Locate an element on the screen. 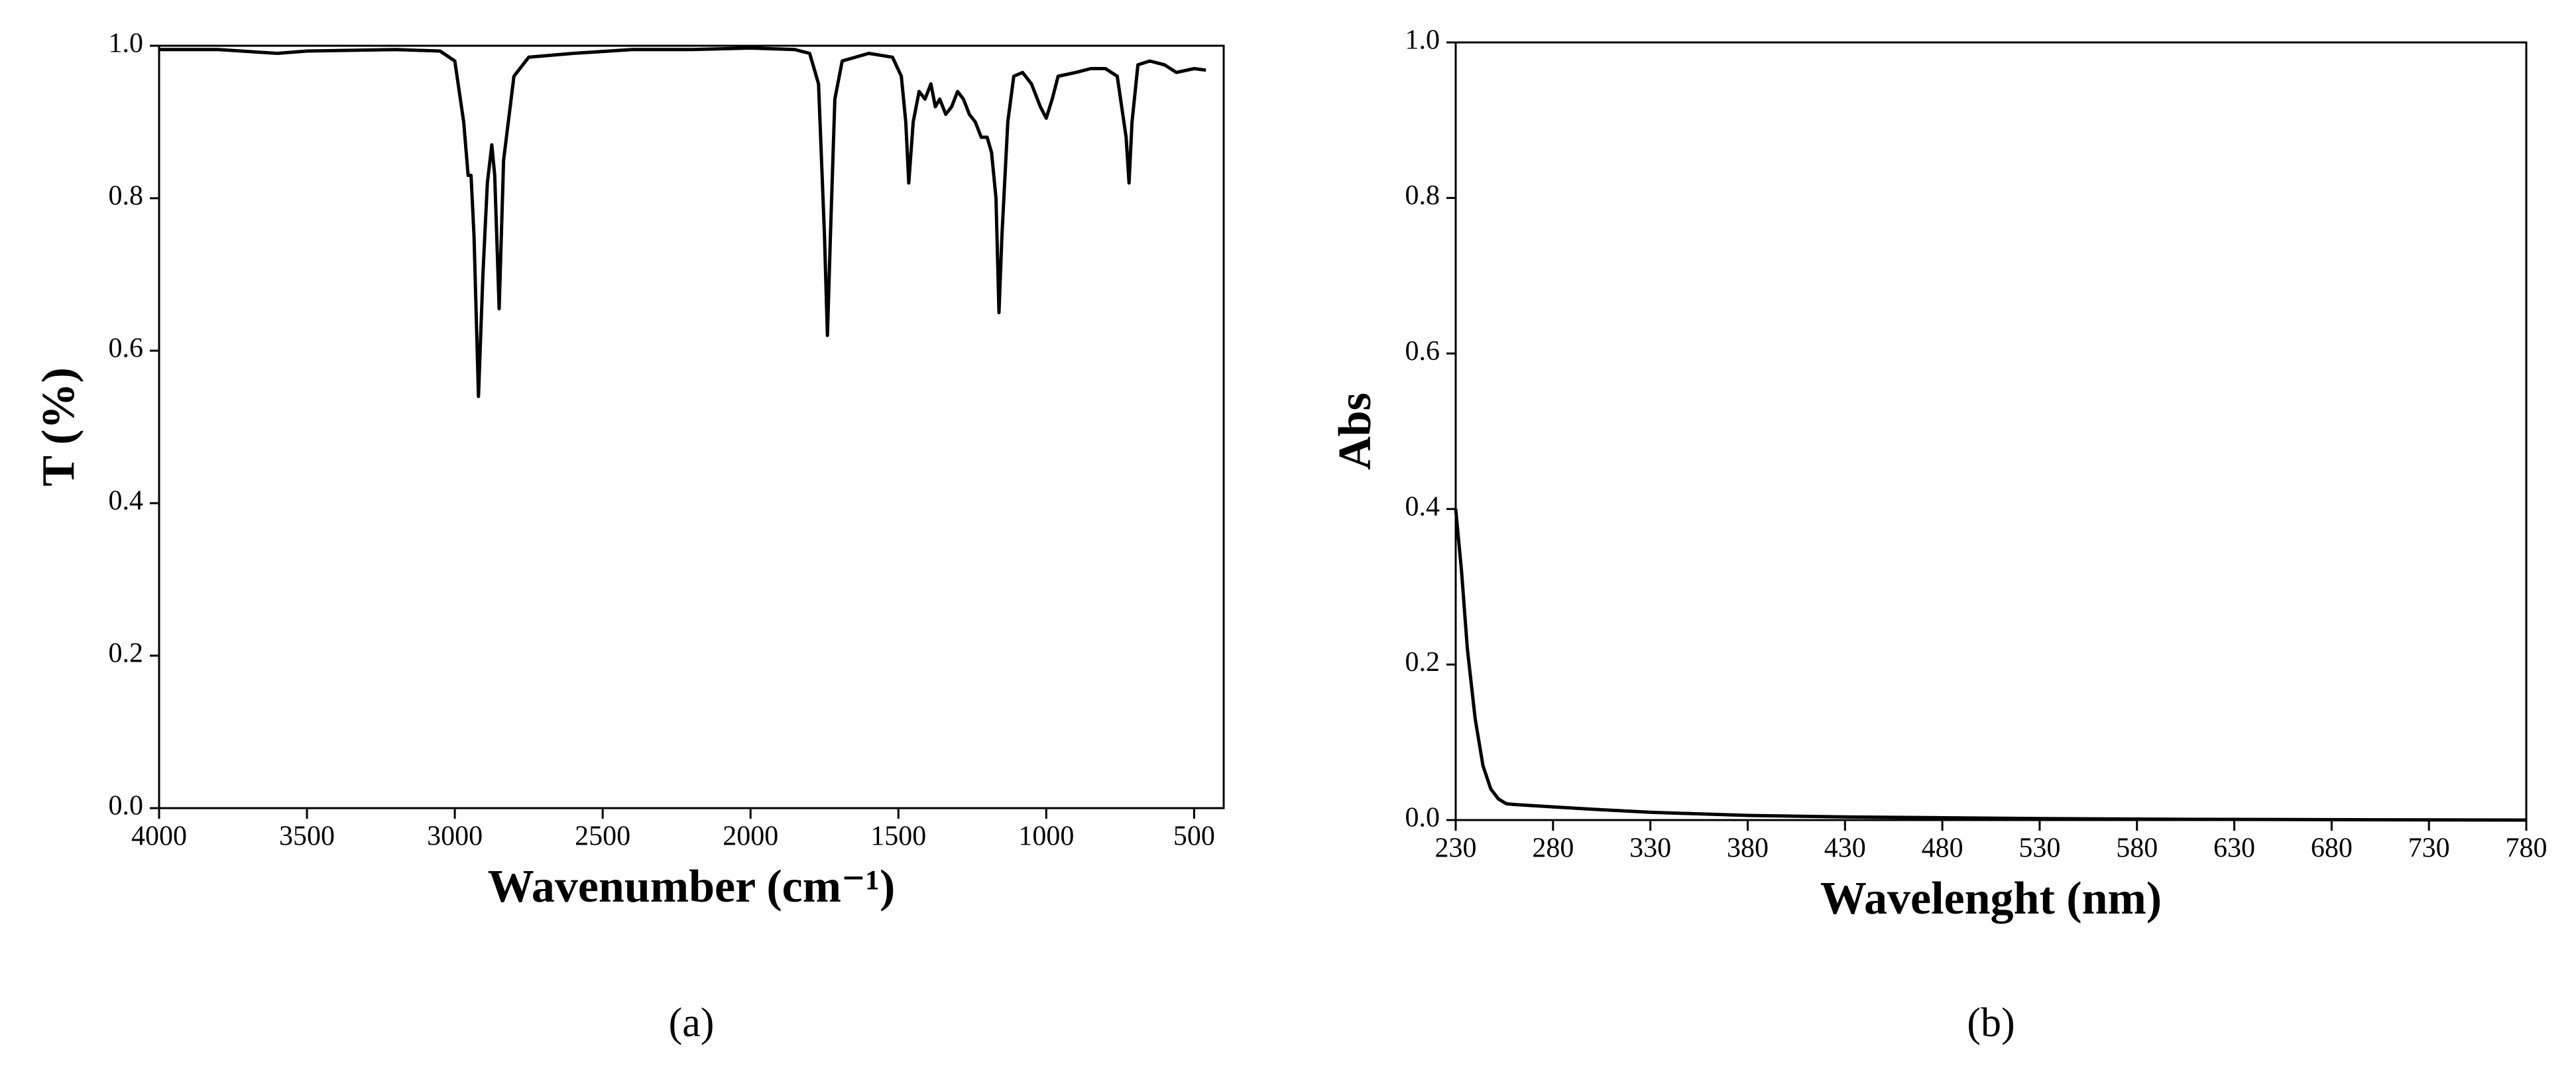  x-tick-label: 2500 is located at coordinates (603, 836).